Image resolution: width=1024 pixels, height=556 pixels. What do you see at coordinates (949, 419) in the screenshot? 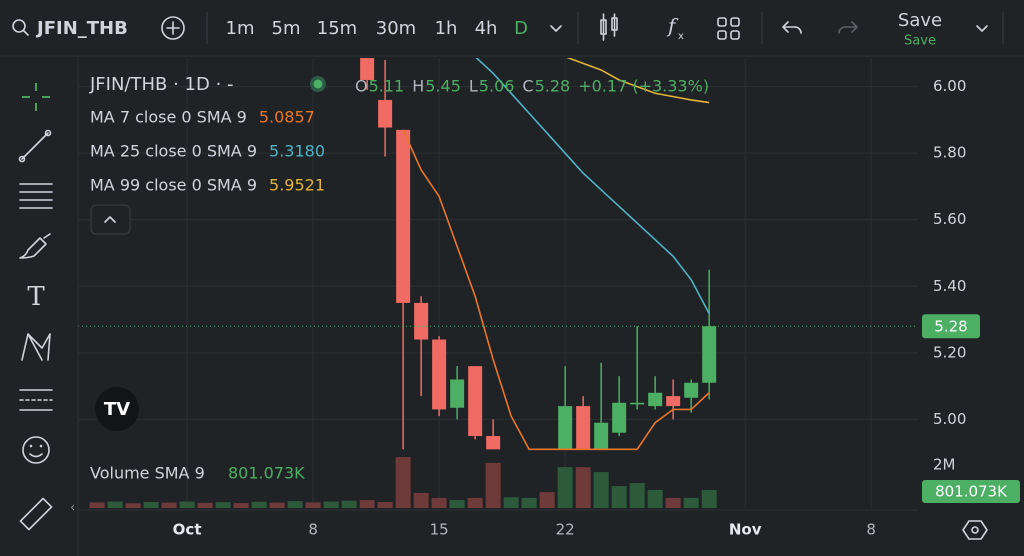
I see `y-tick-label: 5.00` at bounding box center [949, 419].